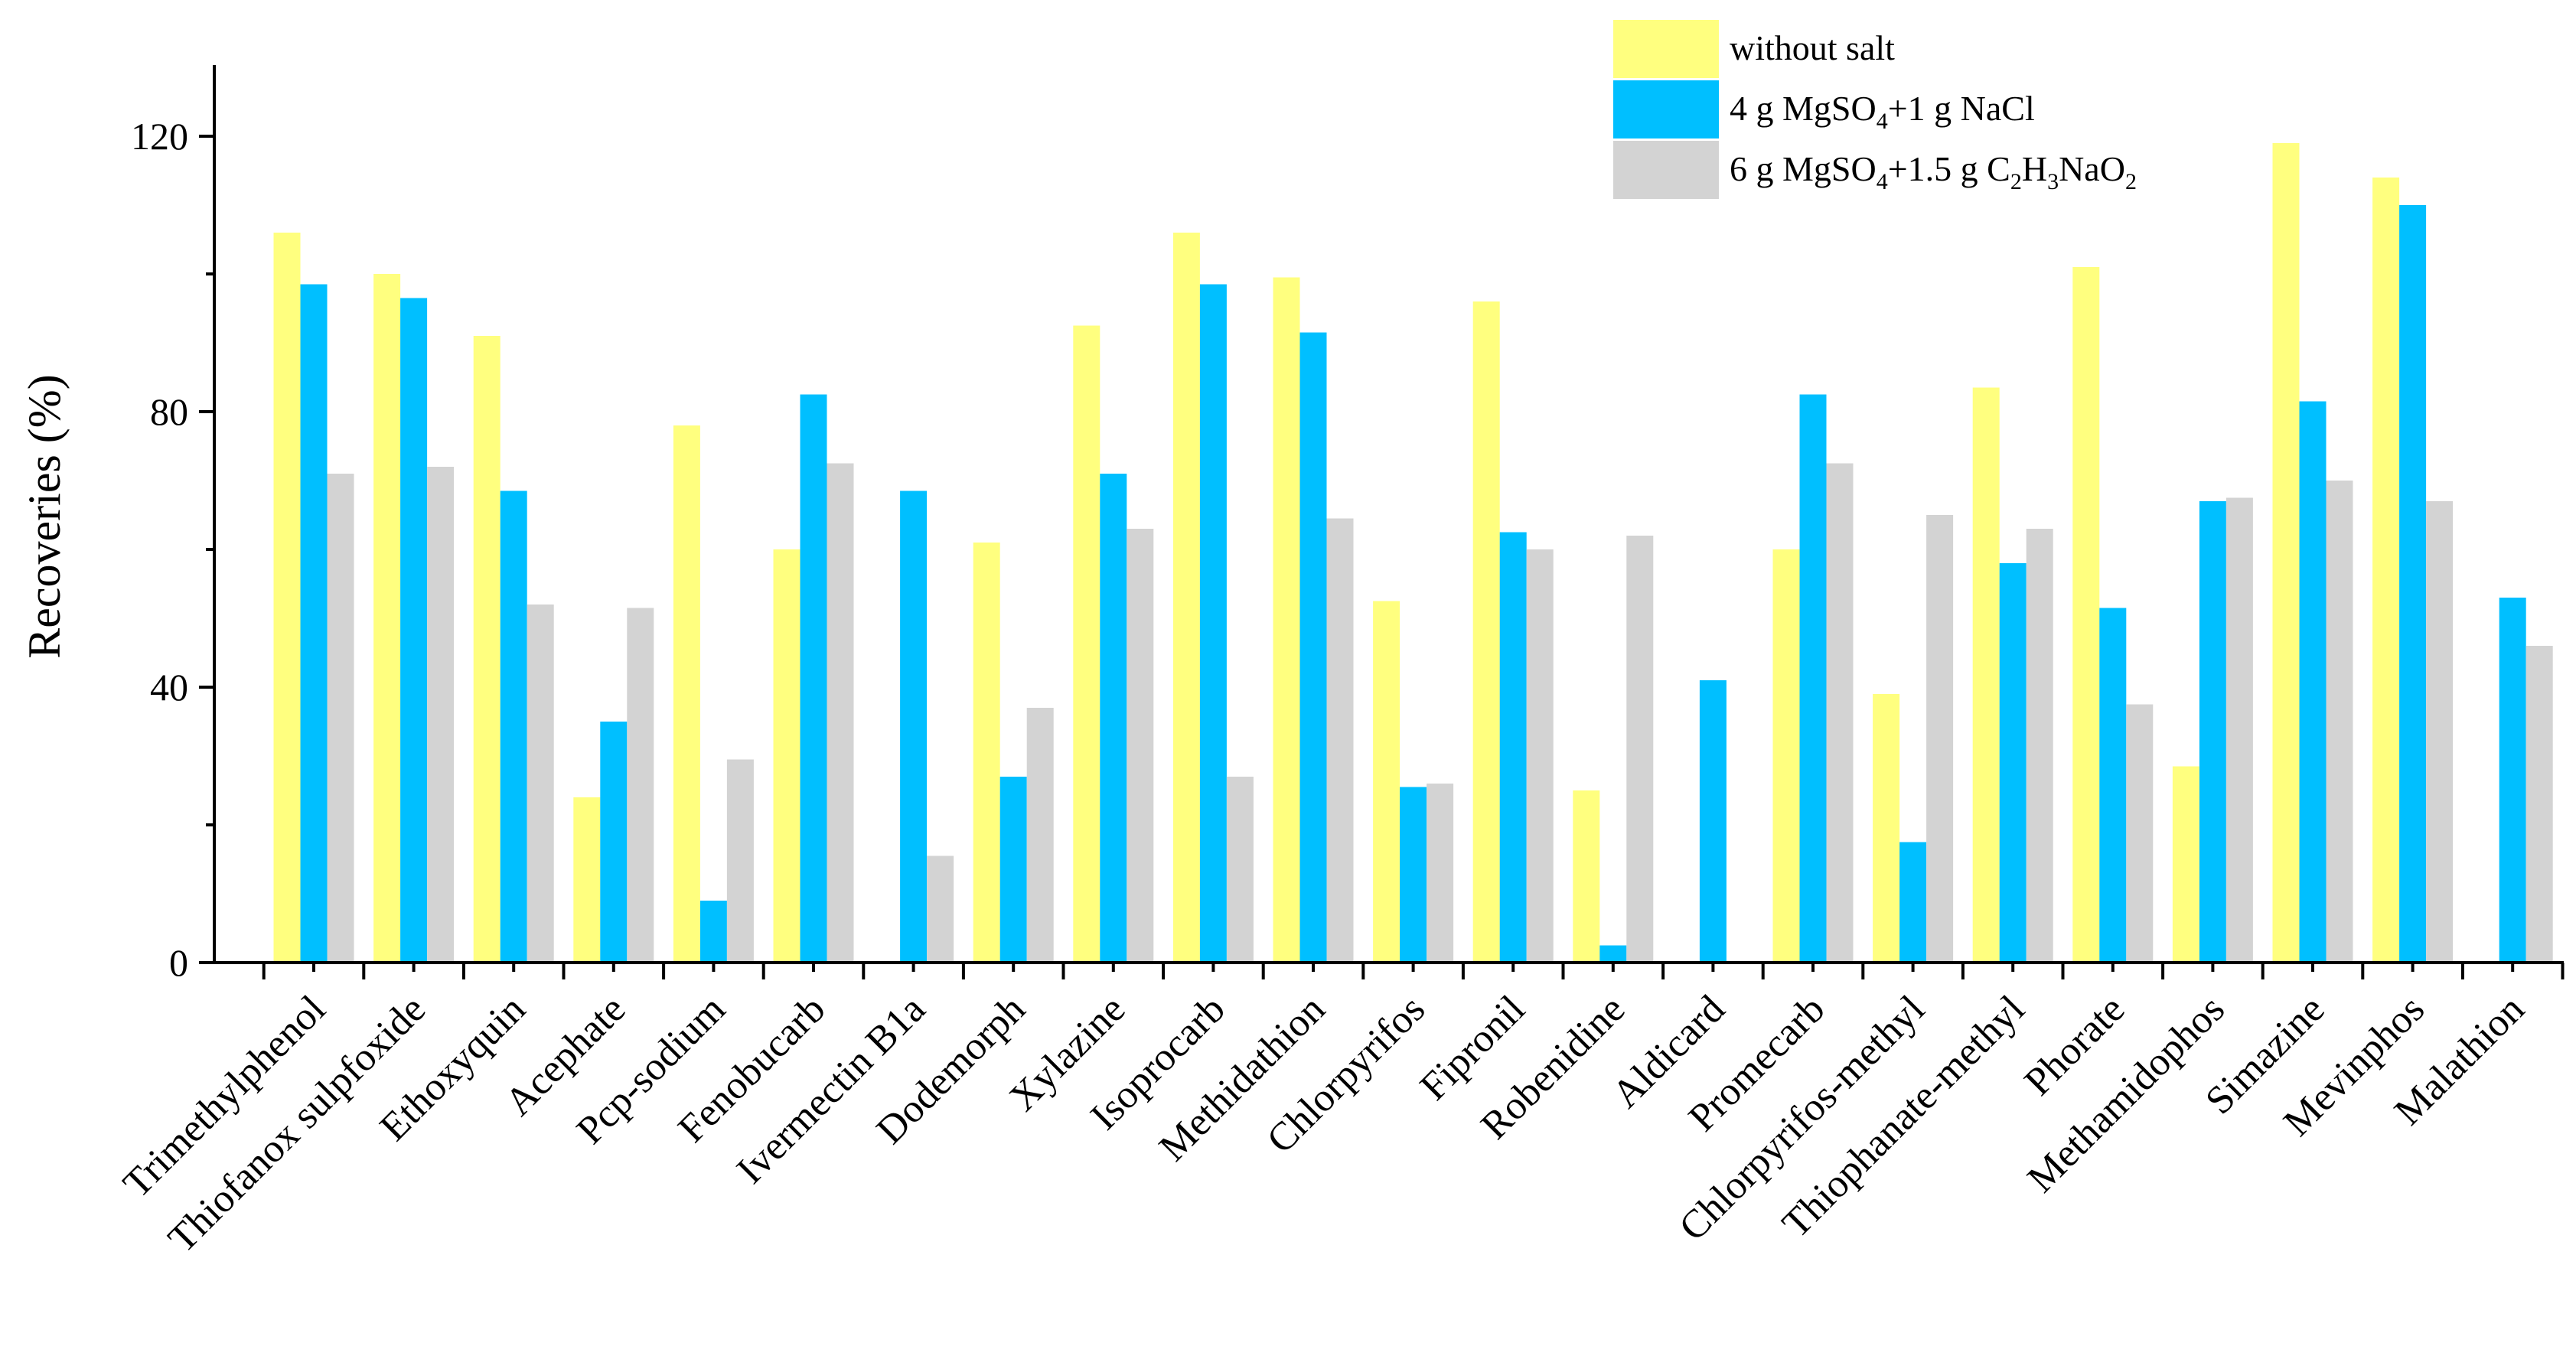  What do you see at coordinates (1812, 47) in the screenshot?
I see `legend-label: without salt` at bounding box center [1812, 47].